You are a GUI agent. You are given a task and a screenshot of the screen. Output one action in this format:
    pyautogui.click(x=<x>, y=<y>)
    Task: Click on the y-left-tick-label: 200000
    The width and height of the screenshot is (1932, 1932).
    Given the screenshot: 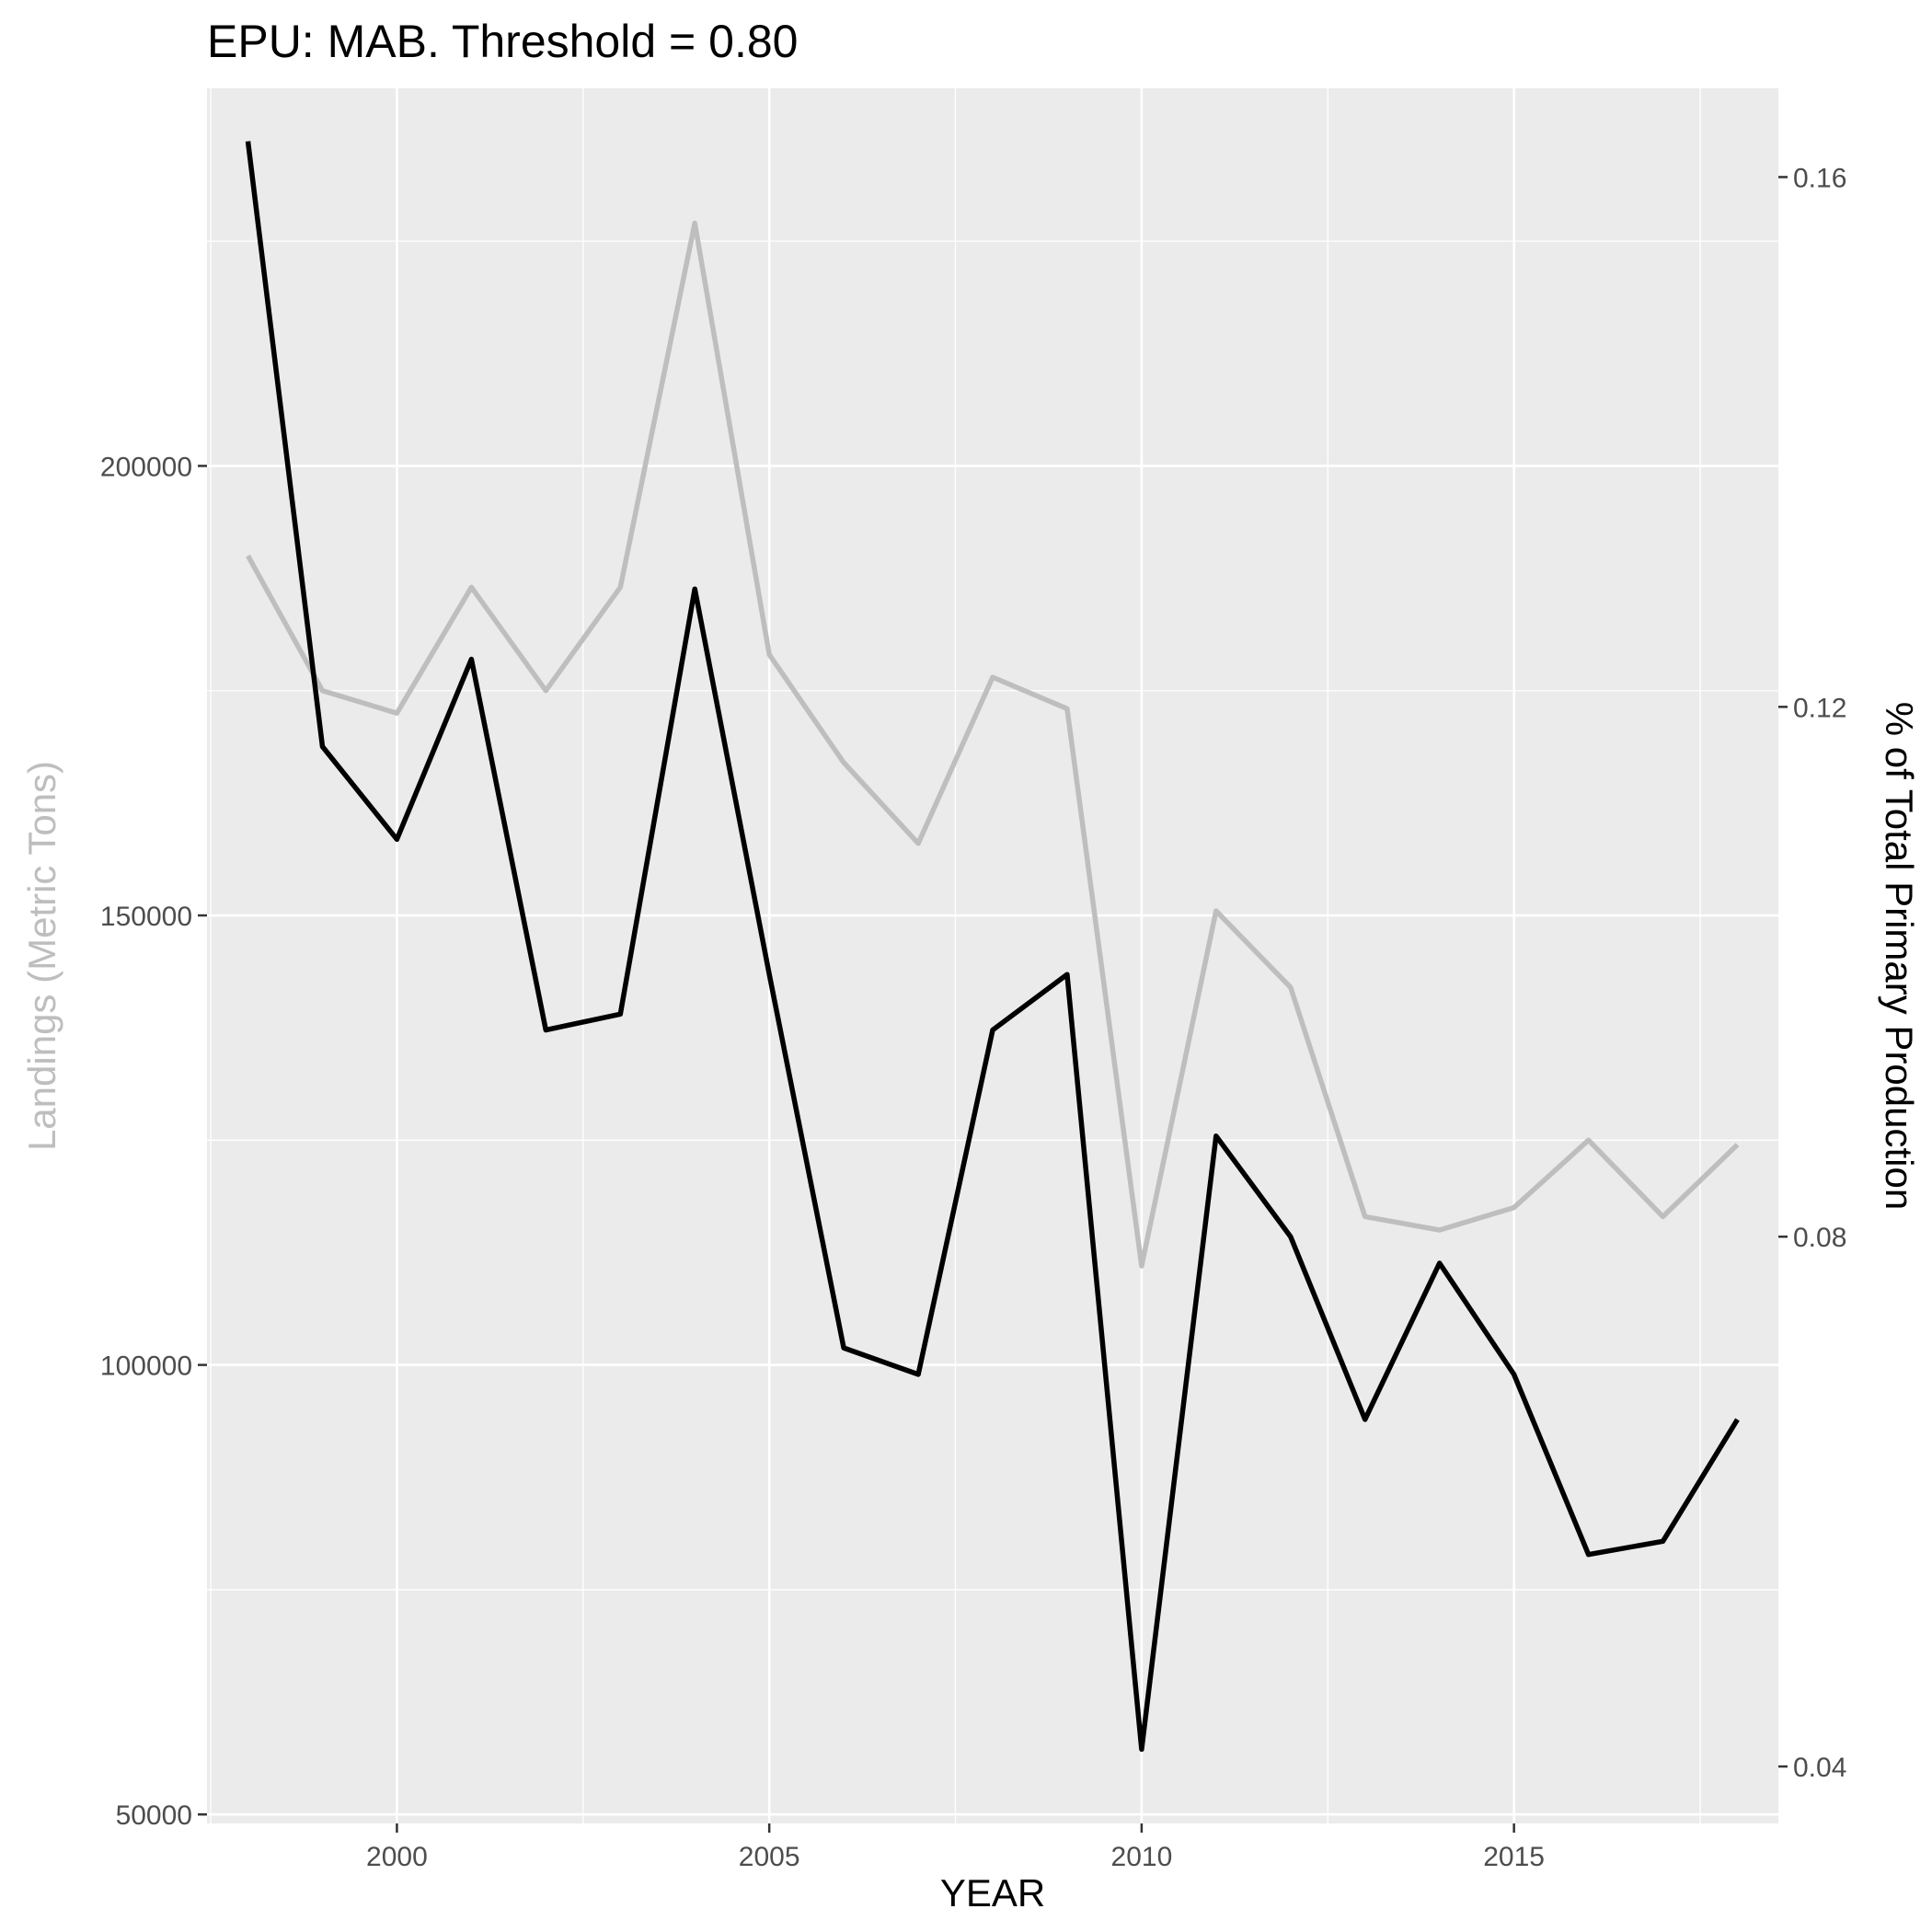 What is the action you would take?
    pyautogui.click(x=146, y=467)
    